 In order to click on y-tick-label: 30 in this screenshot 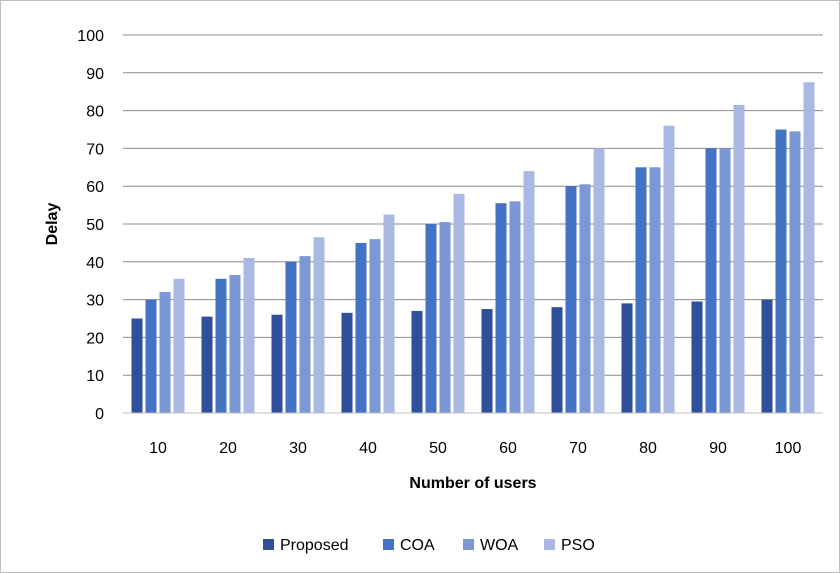, I will do `click(95, 301)`.